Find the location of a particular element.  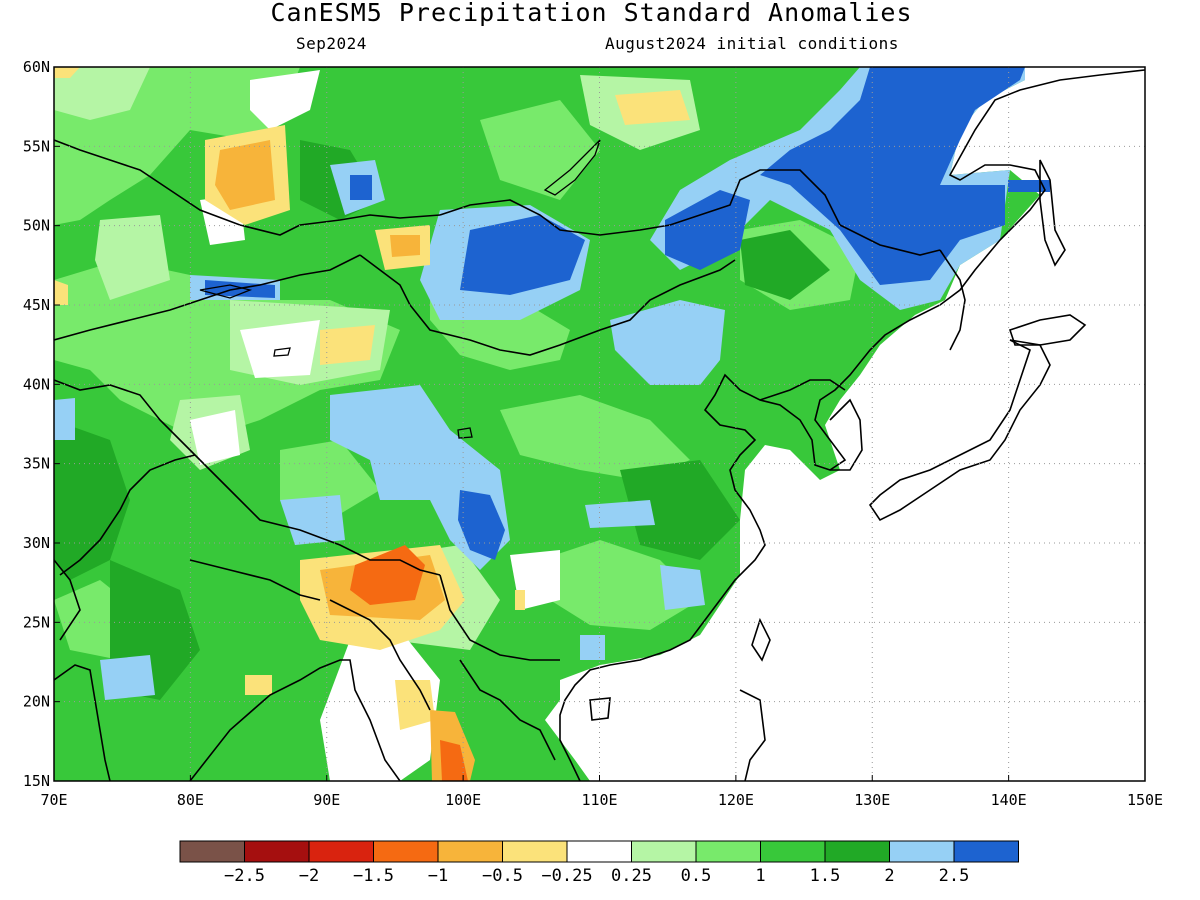

legend-label: −1 is located at coordinates (438, 876).